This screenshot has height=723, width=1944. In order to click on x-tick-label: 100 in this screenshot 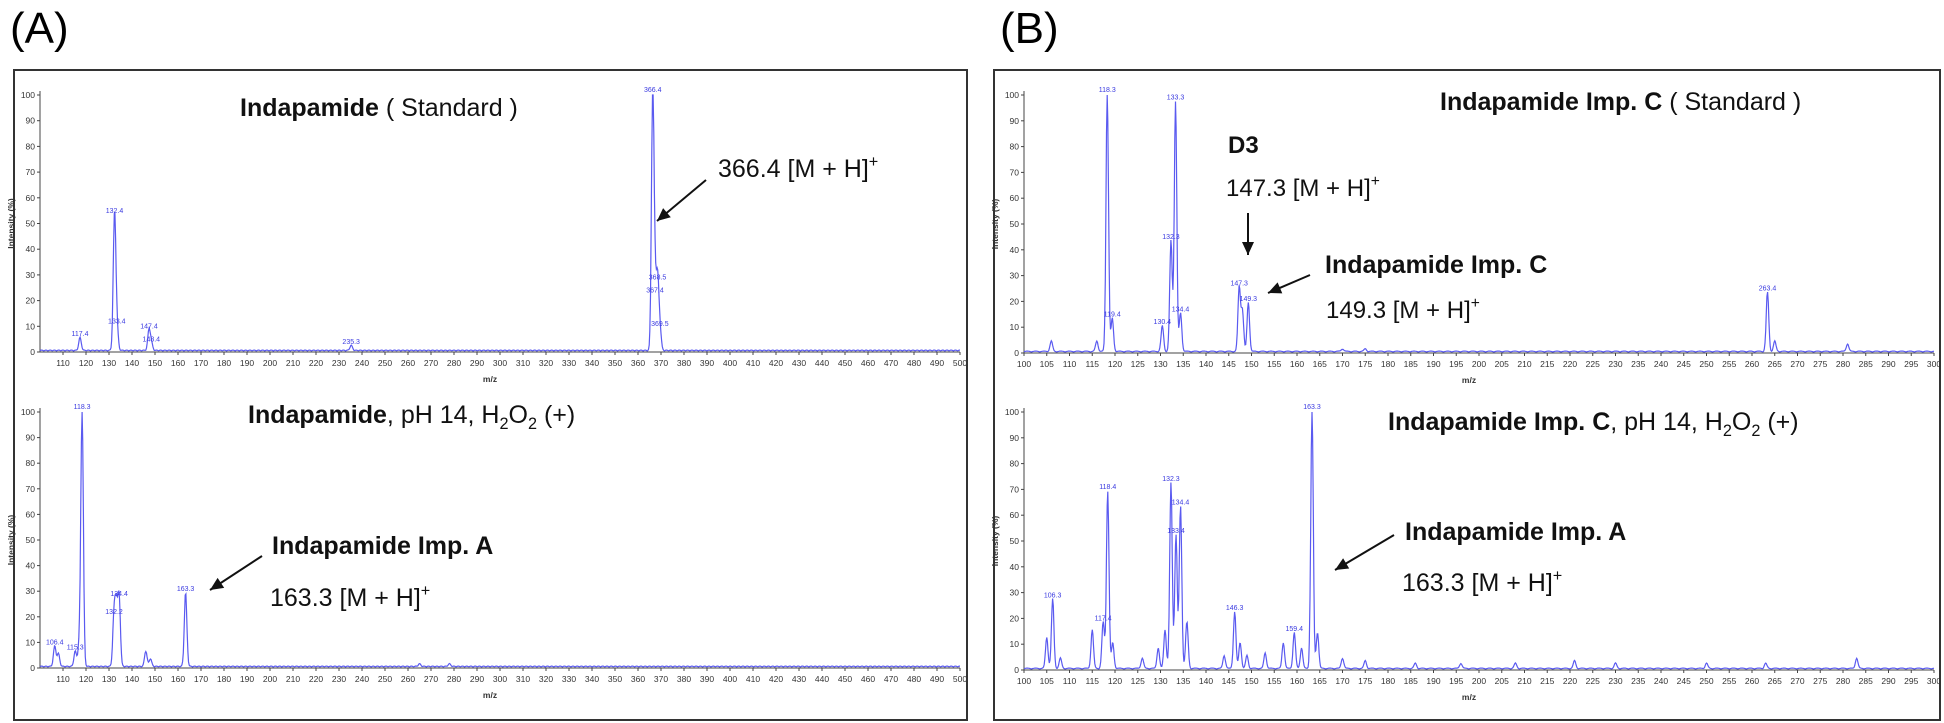, I will do `click(1024, 681)`.